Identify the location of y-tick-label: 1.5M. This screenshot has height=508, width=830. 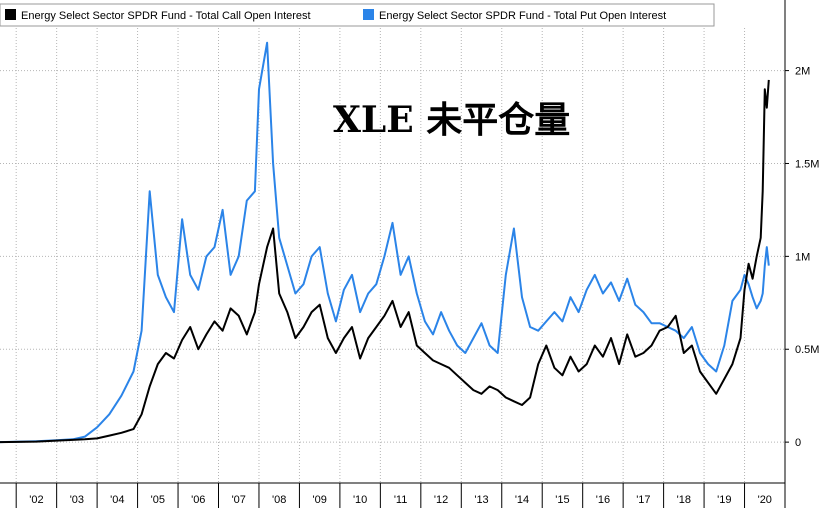
(807, 164).